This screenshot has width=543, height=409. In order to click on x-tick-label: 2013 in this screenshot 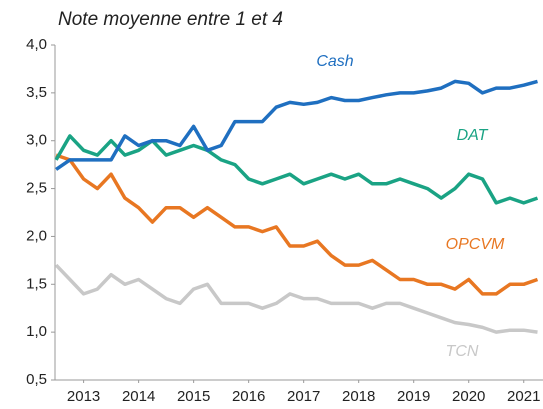, I will do `click(83, 396)`.